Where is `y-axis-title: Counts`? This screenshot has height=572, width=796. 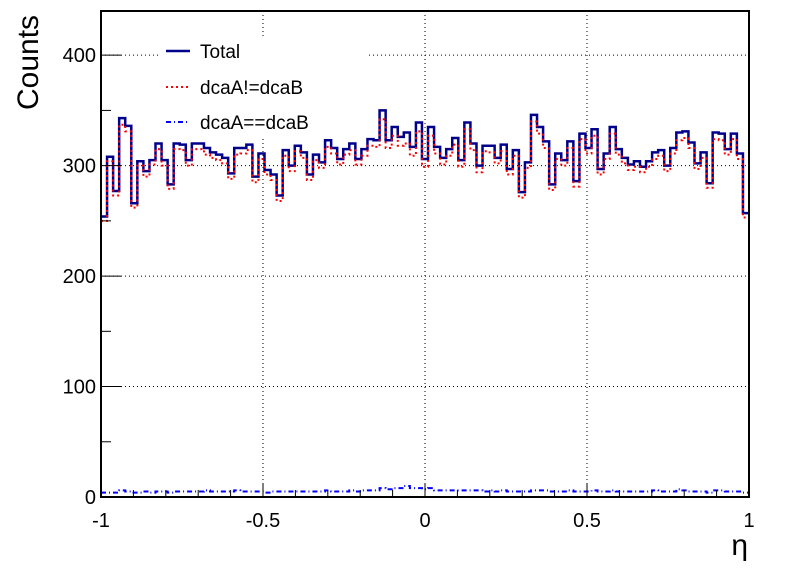
y-axis-title: Counts is located at coordinates (28, 62).